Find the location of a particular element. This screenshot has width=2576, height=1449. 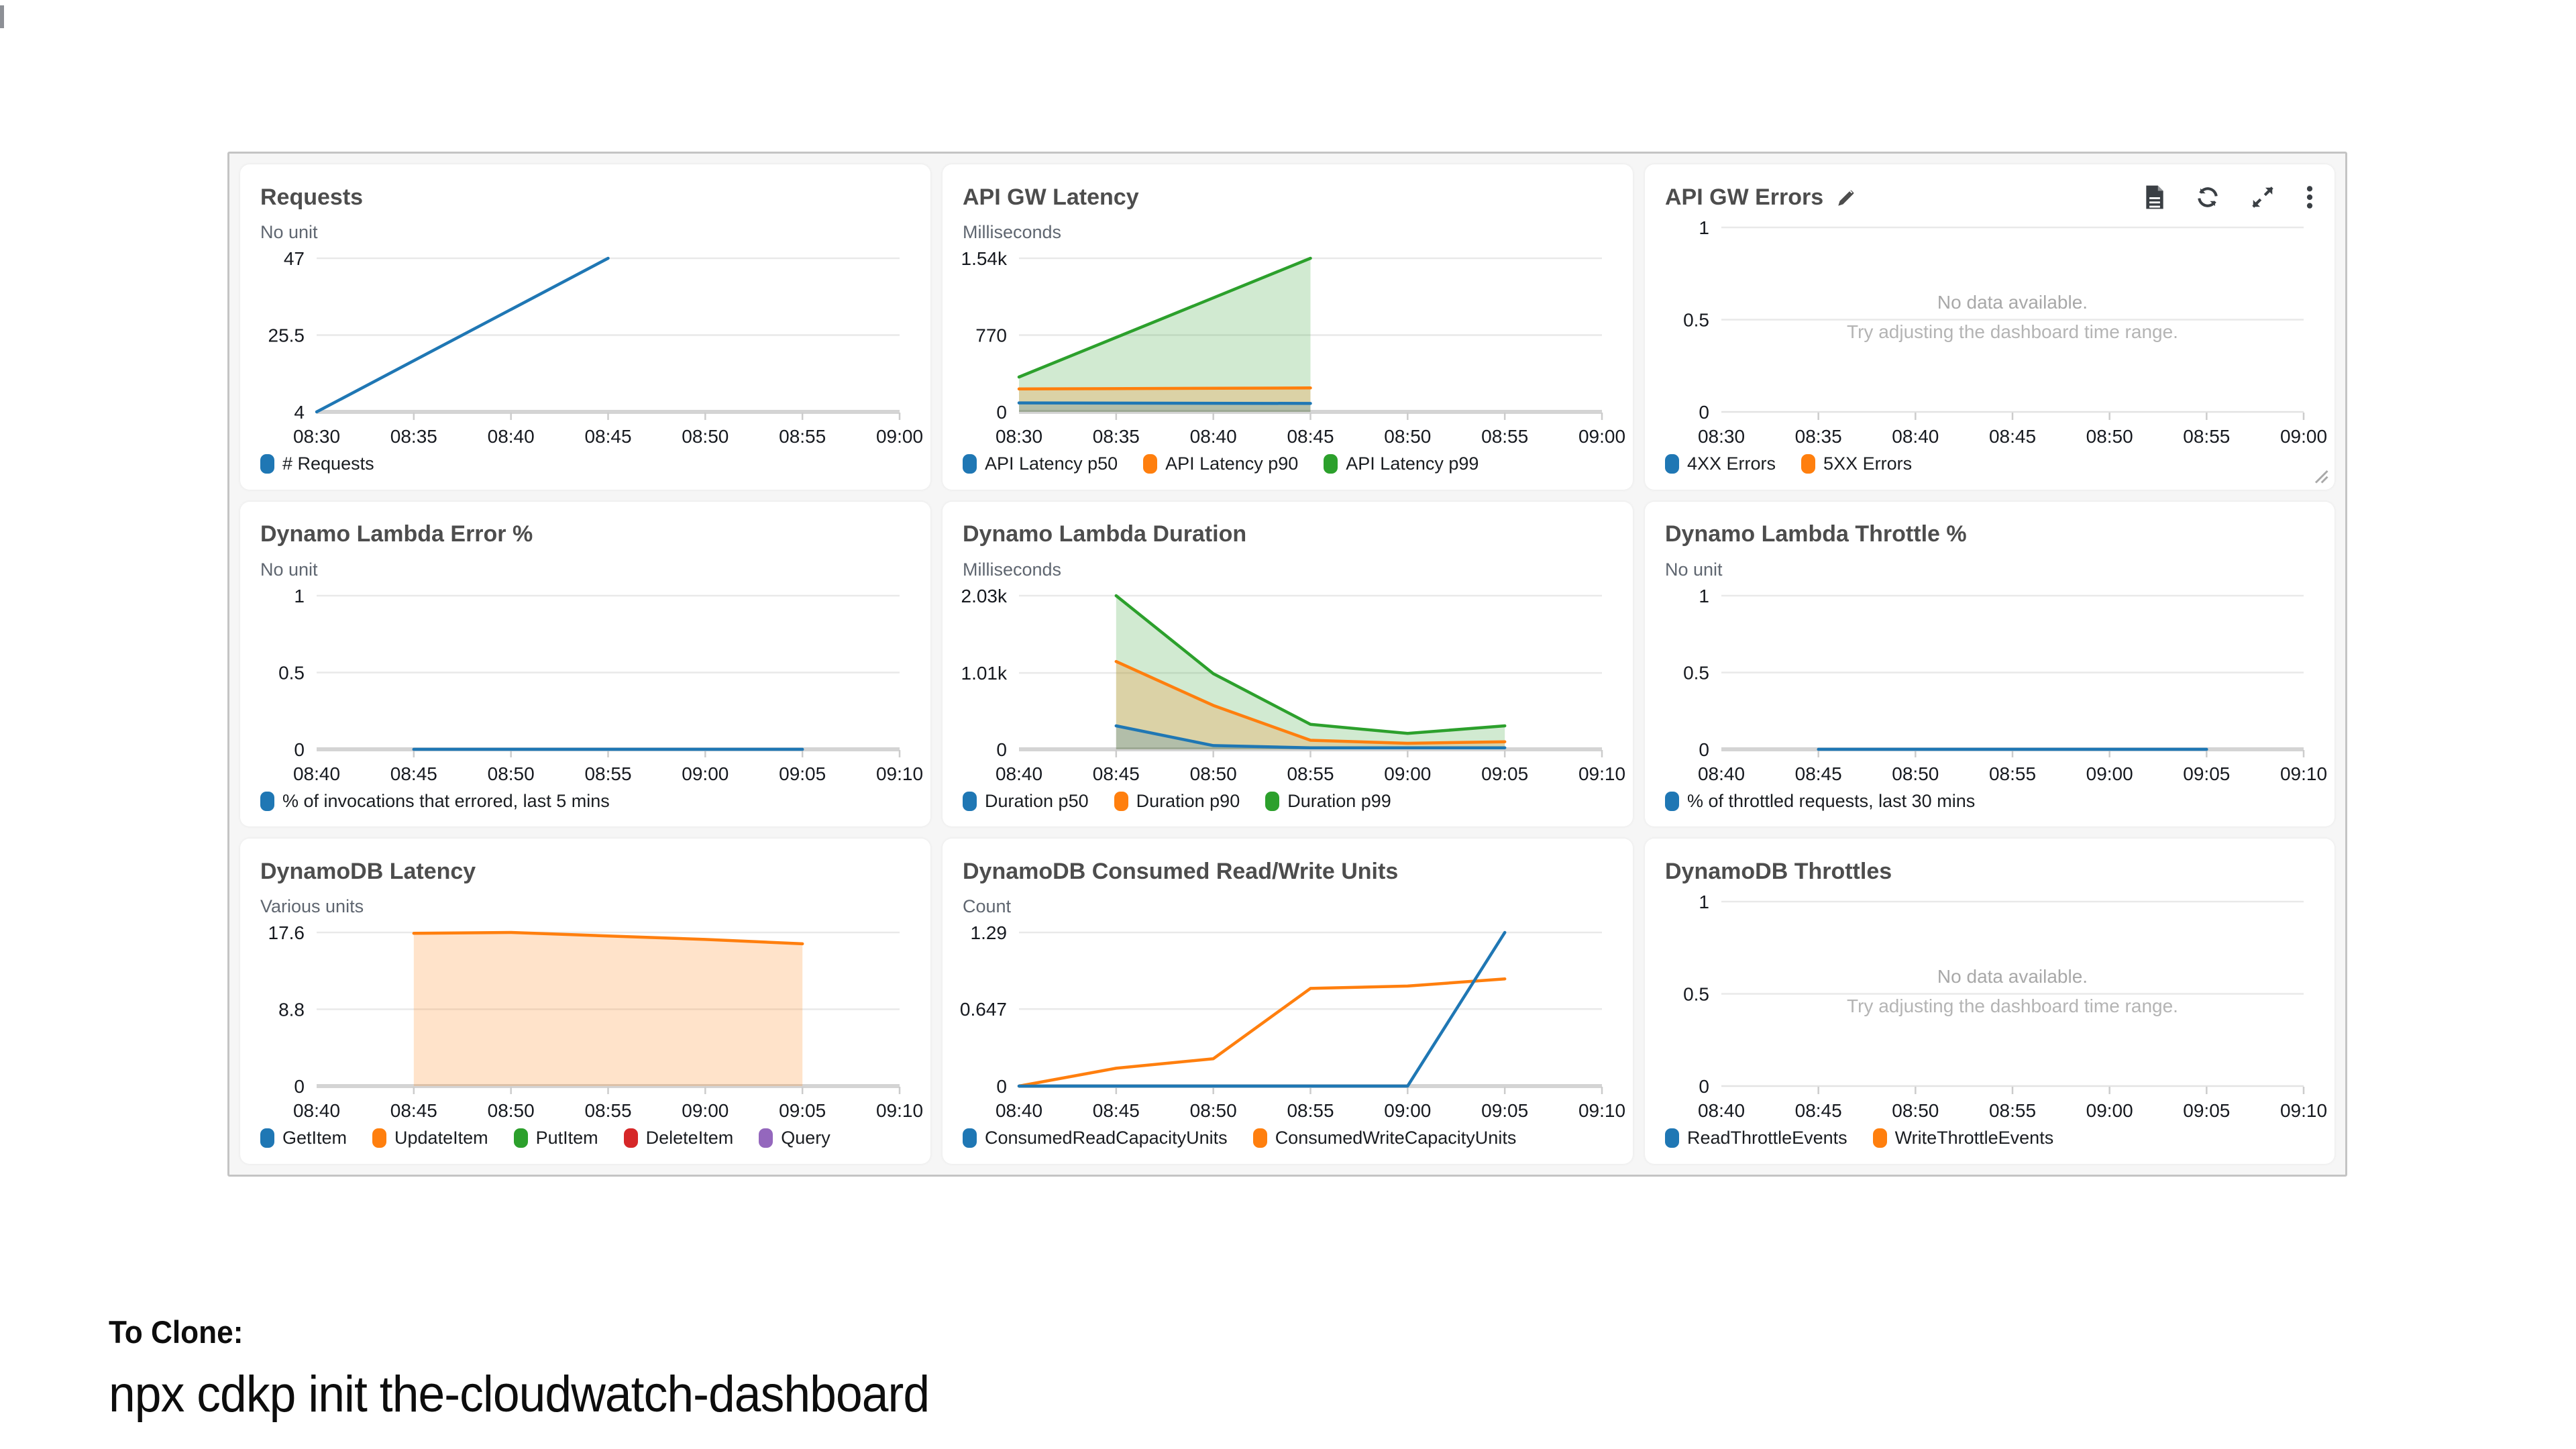

legend-item: API Latency p50 is located at coordinates (1040, 463).